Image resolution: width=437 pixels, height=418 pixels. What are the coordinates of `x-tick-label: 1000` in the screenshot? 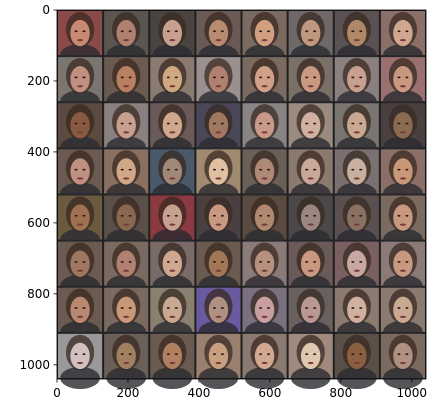 It's located at (412, 393).